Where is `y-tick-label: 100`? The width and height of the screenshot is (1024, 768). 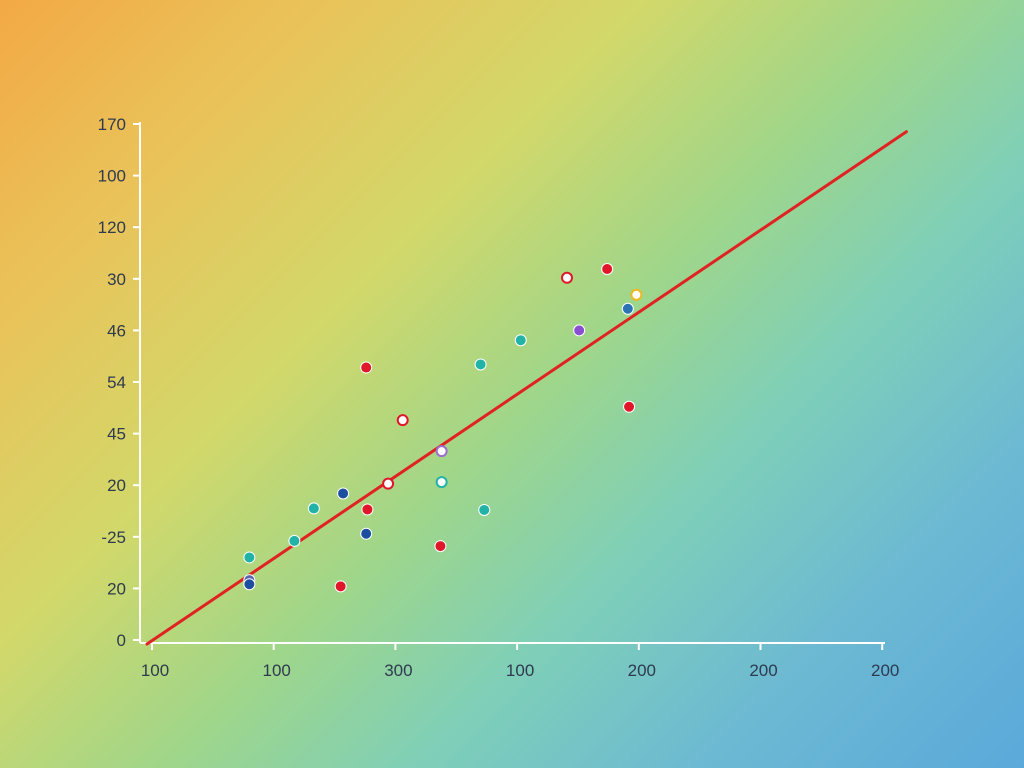
y-tick-label: 100 is located at coordinates (112, 176).